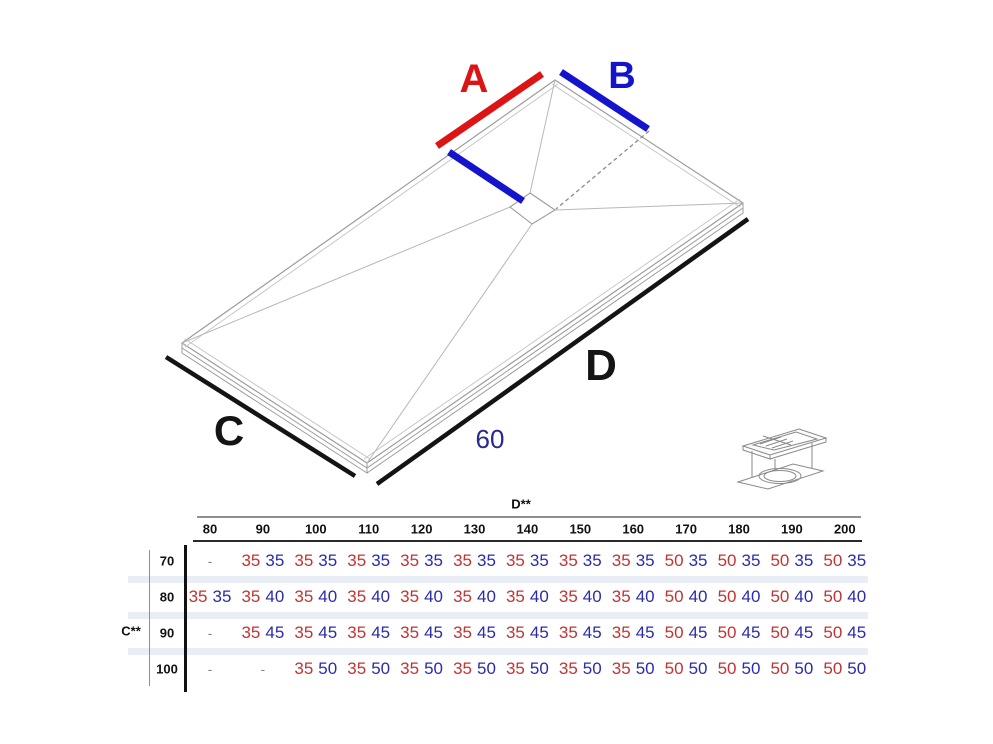 The image size is (993, 744). Describe the element at coordinates (421, 529) in the screenshot. I see `col-header: 120` at that location.